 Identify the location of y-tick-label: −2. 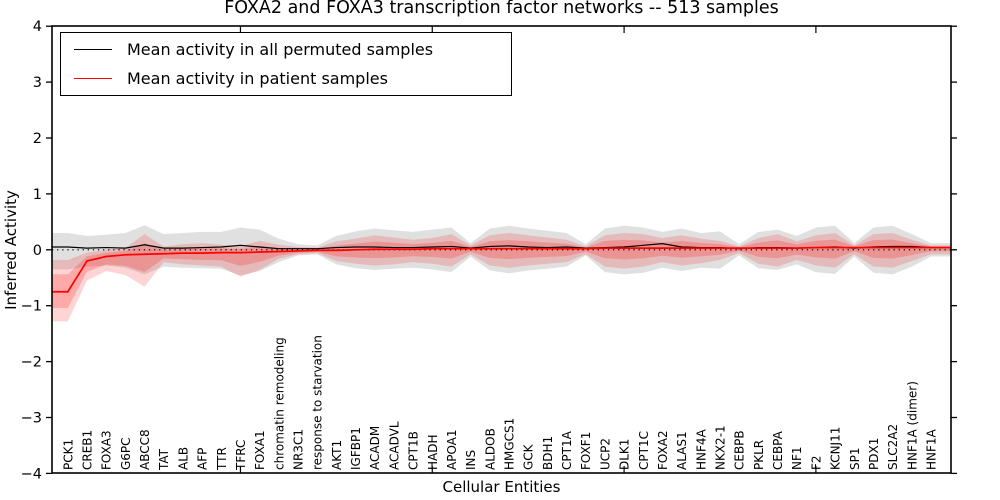
(31, 363).